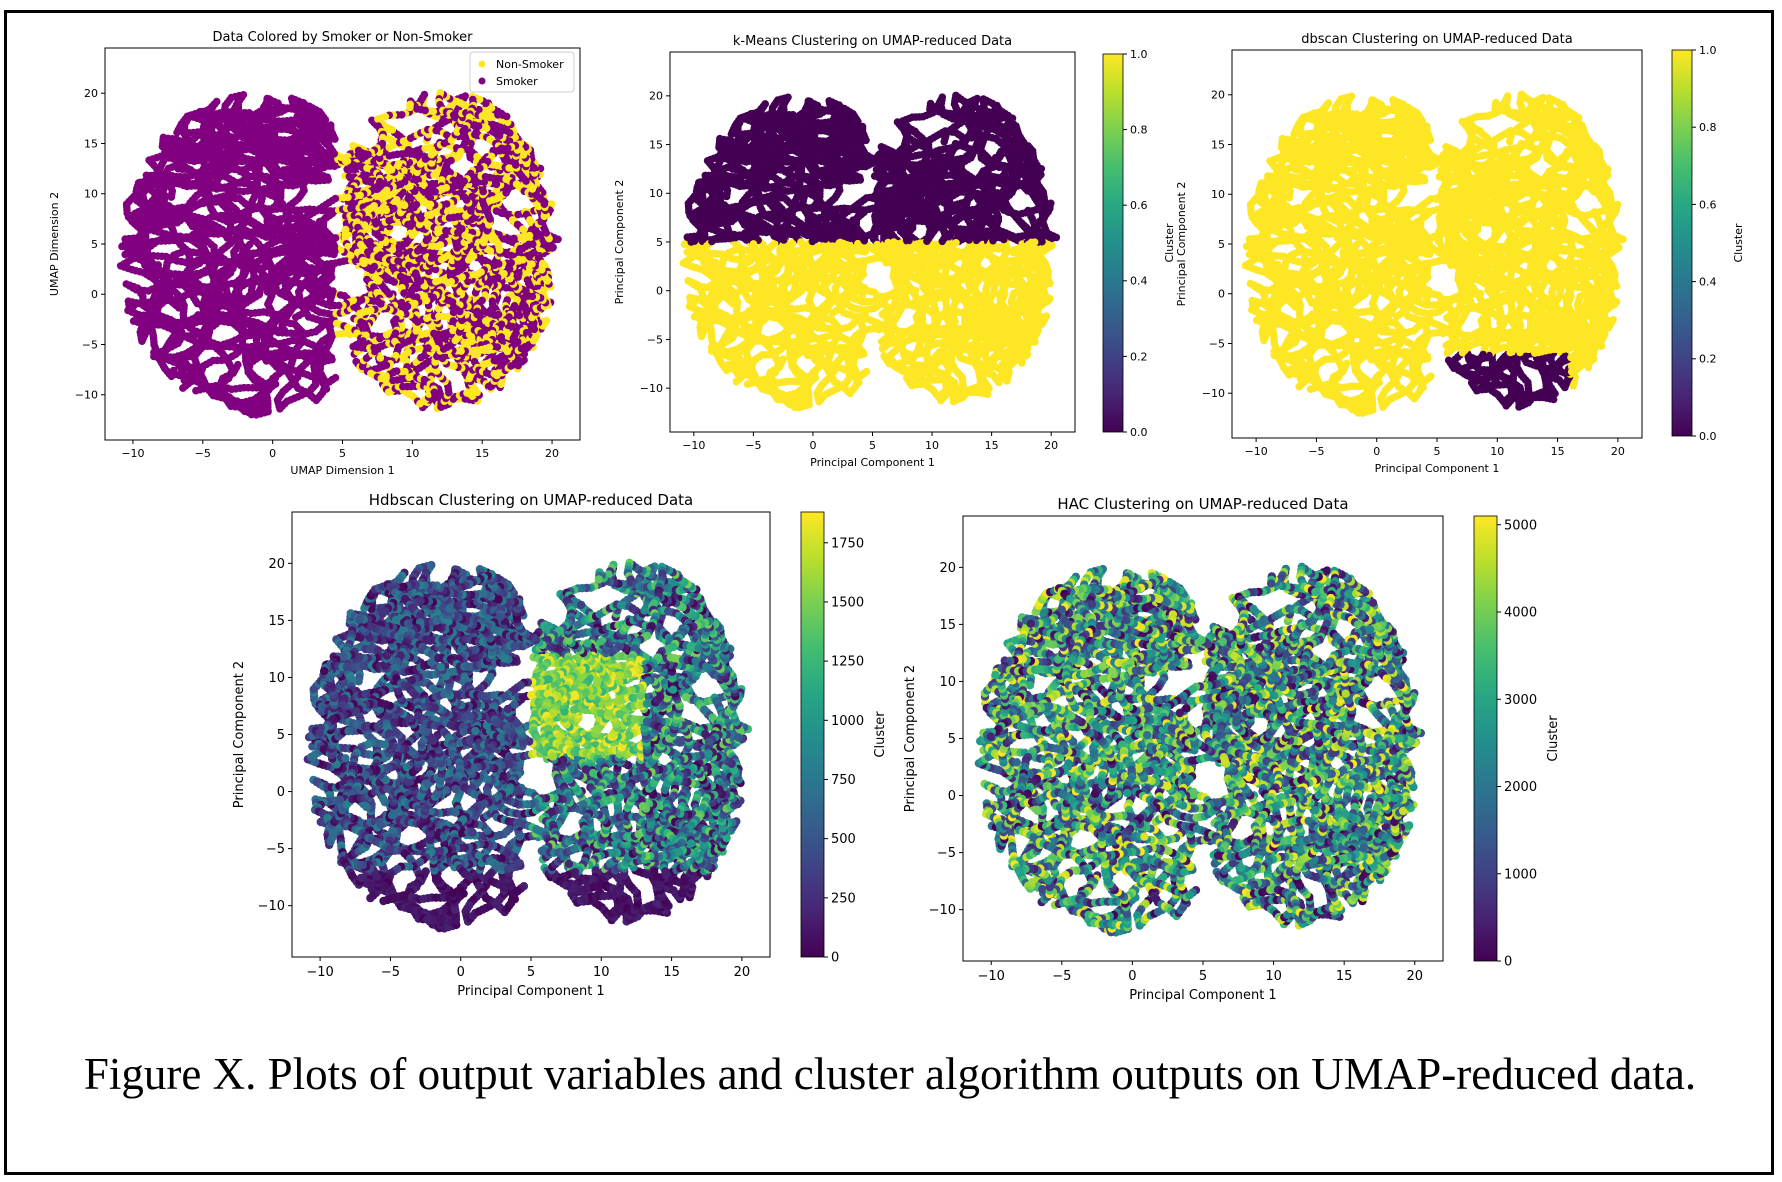 The height and width of the screenshot is (1182, 1782). Describe the element at coordinates (339, 254) in the screenshot. I see `data-points` at that location.